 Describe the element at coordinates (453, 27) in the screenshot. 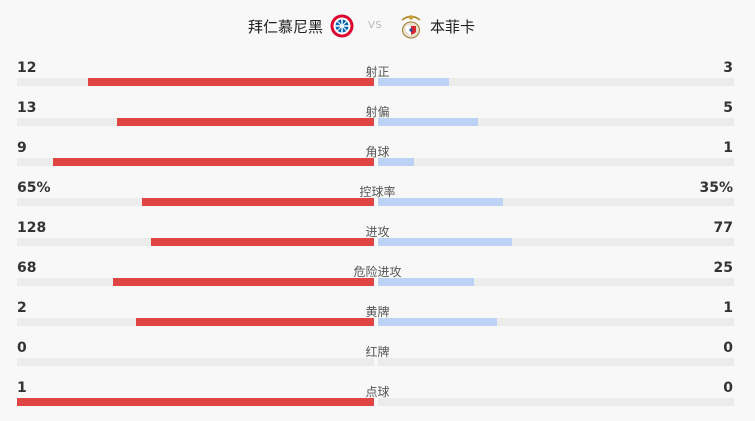

I see `away-team-name: 本菲卡` at that location.